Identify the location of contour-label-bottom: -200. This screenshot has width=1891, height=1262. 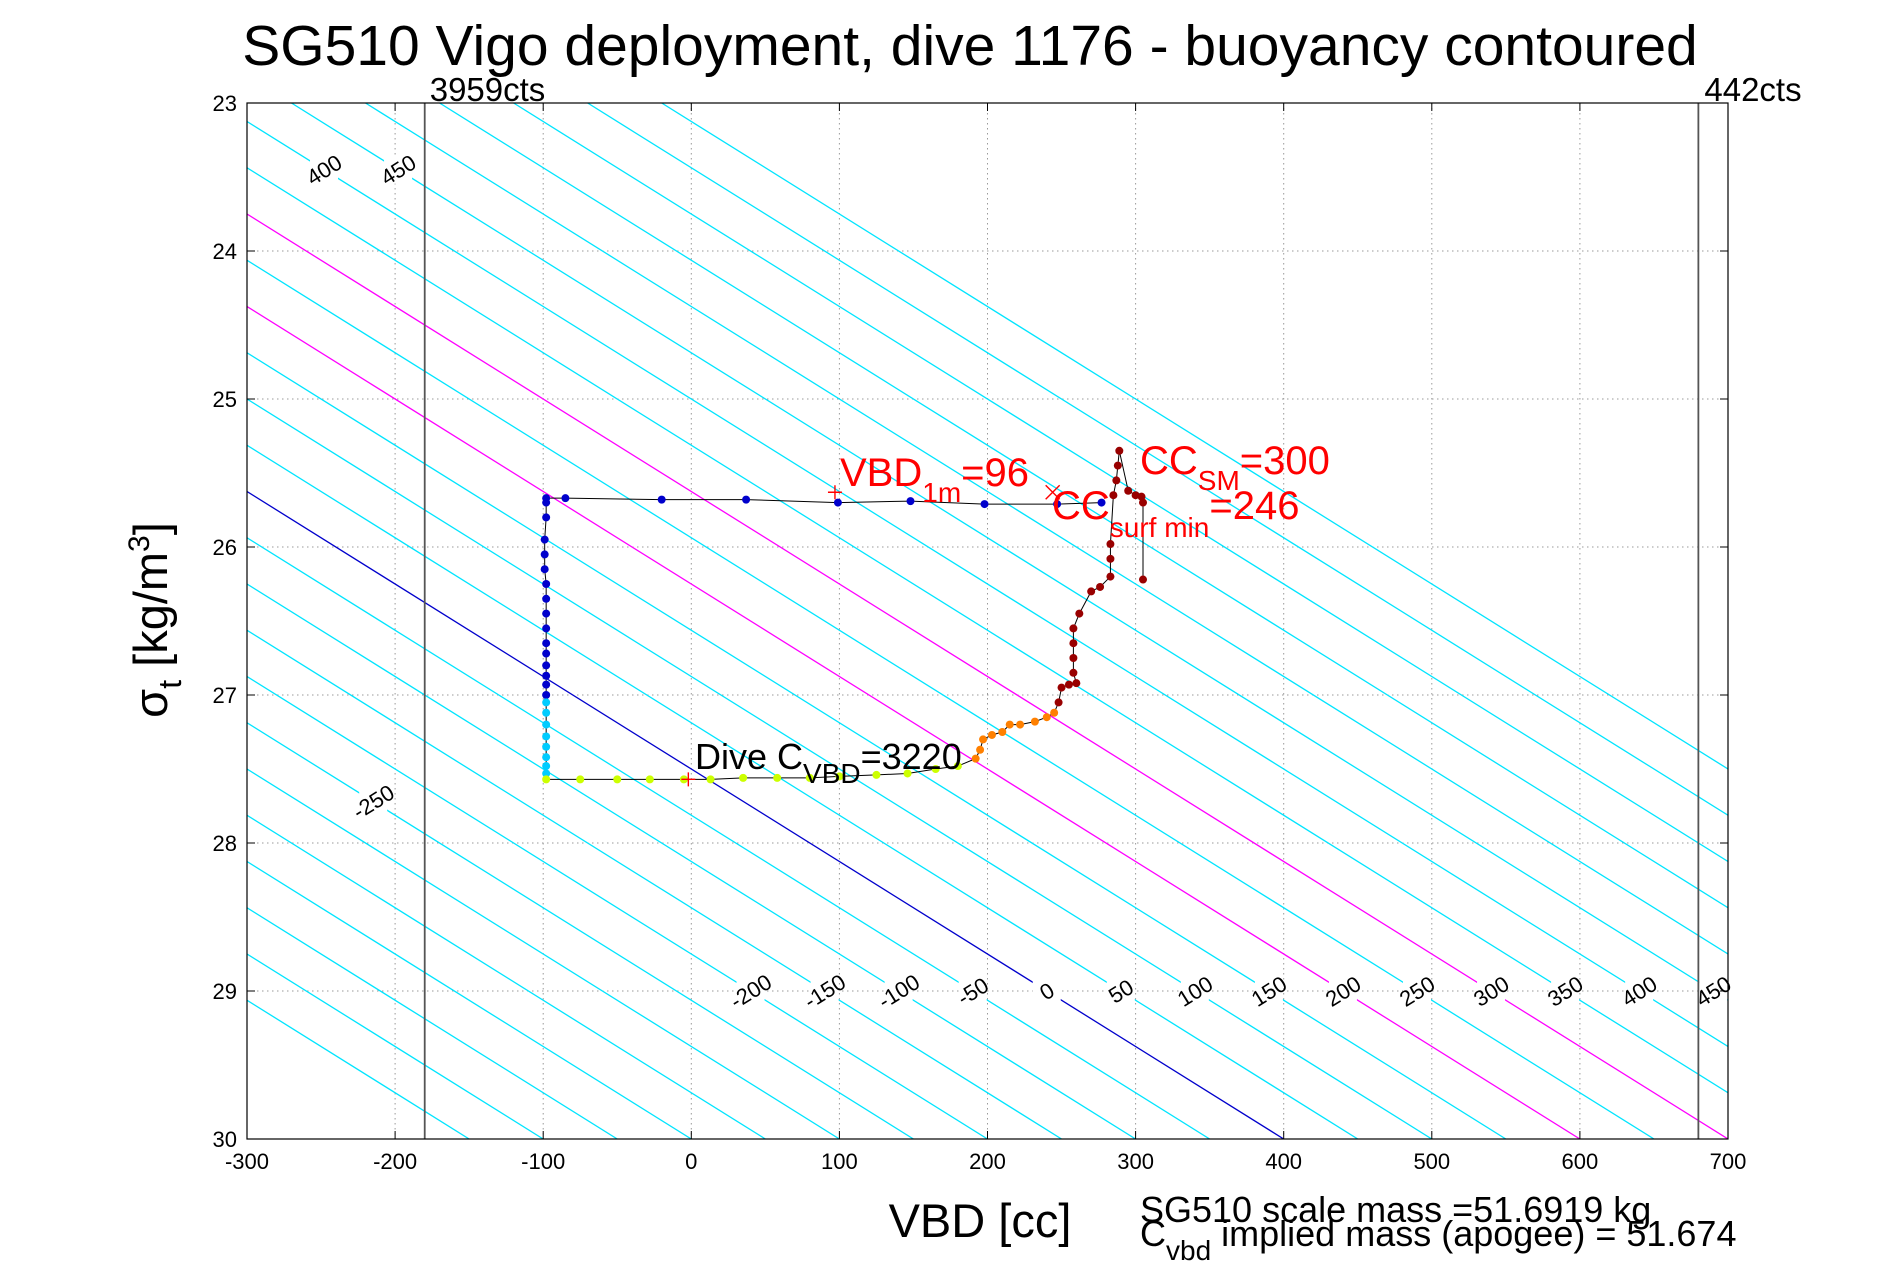
(751, 991).